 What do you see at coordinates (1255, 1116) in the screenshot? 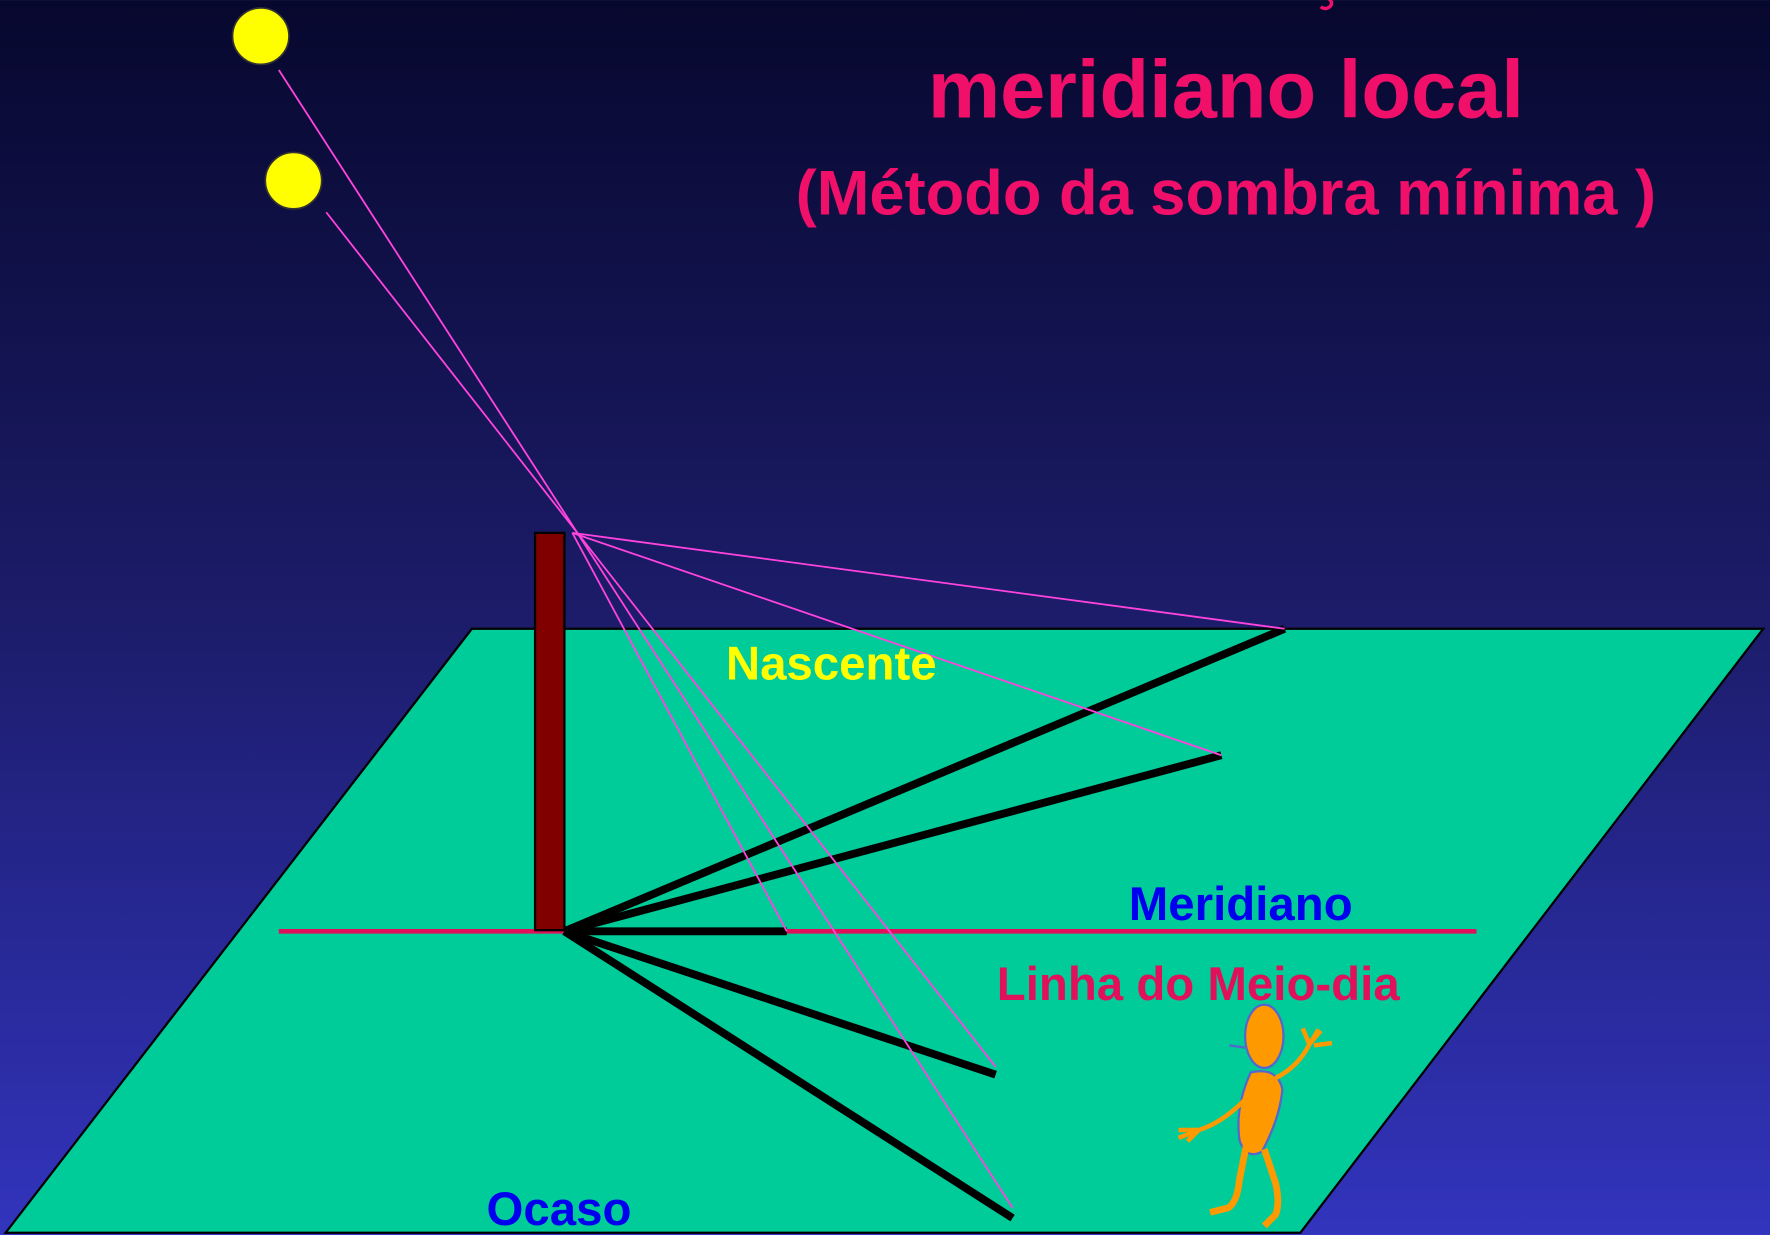
I see `figure` at bounding box center [1255, 1116].